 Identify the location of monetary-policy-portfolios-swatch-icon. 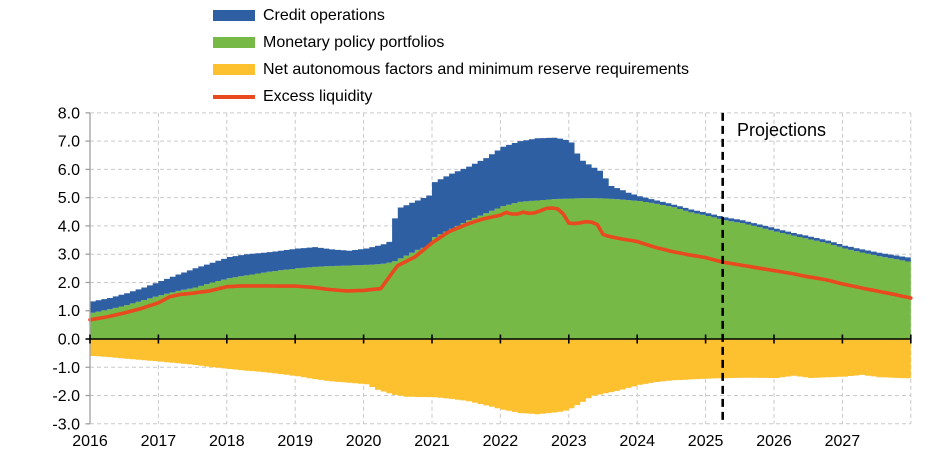
(234, 42).